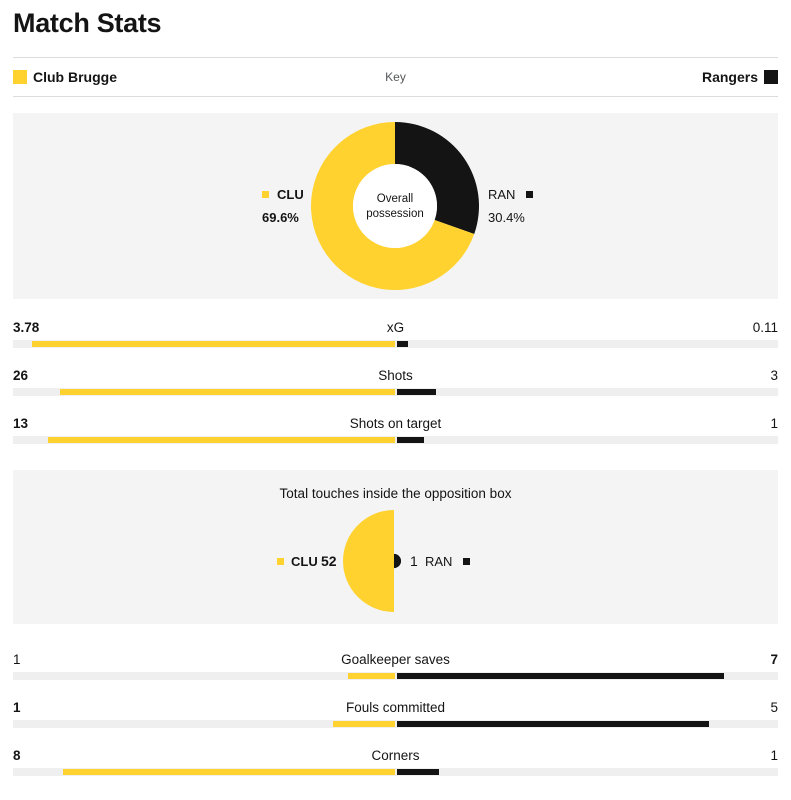  Describe the element at coordinates (368, 561) in the screenshot. I see `touches-semicircle-home` at that location.